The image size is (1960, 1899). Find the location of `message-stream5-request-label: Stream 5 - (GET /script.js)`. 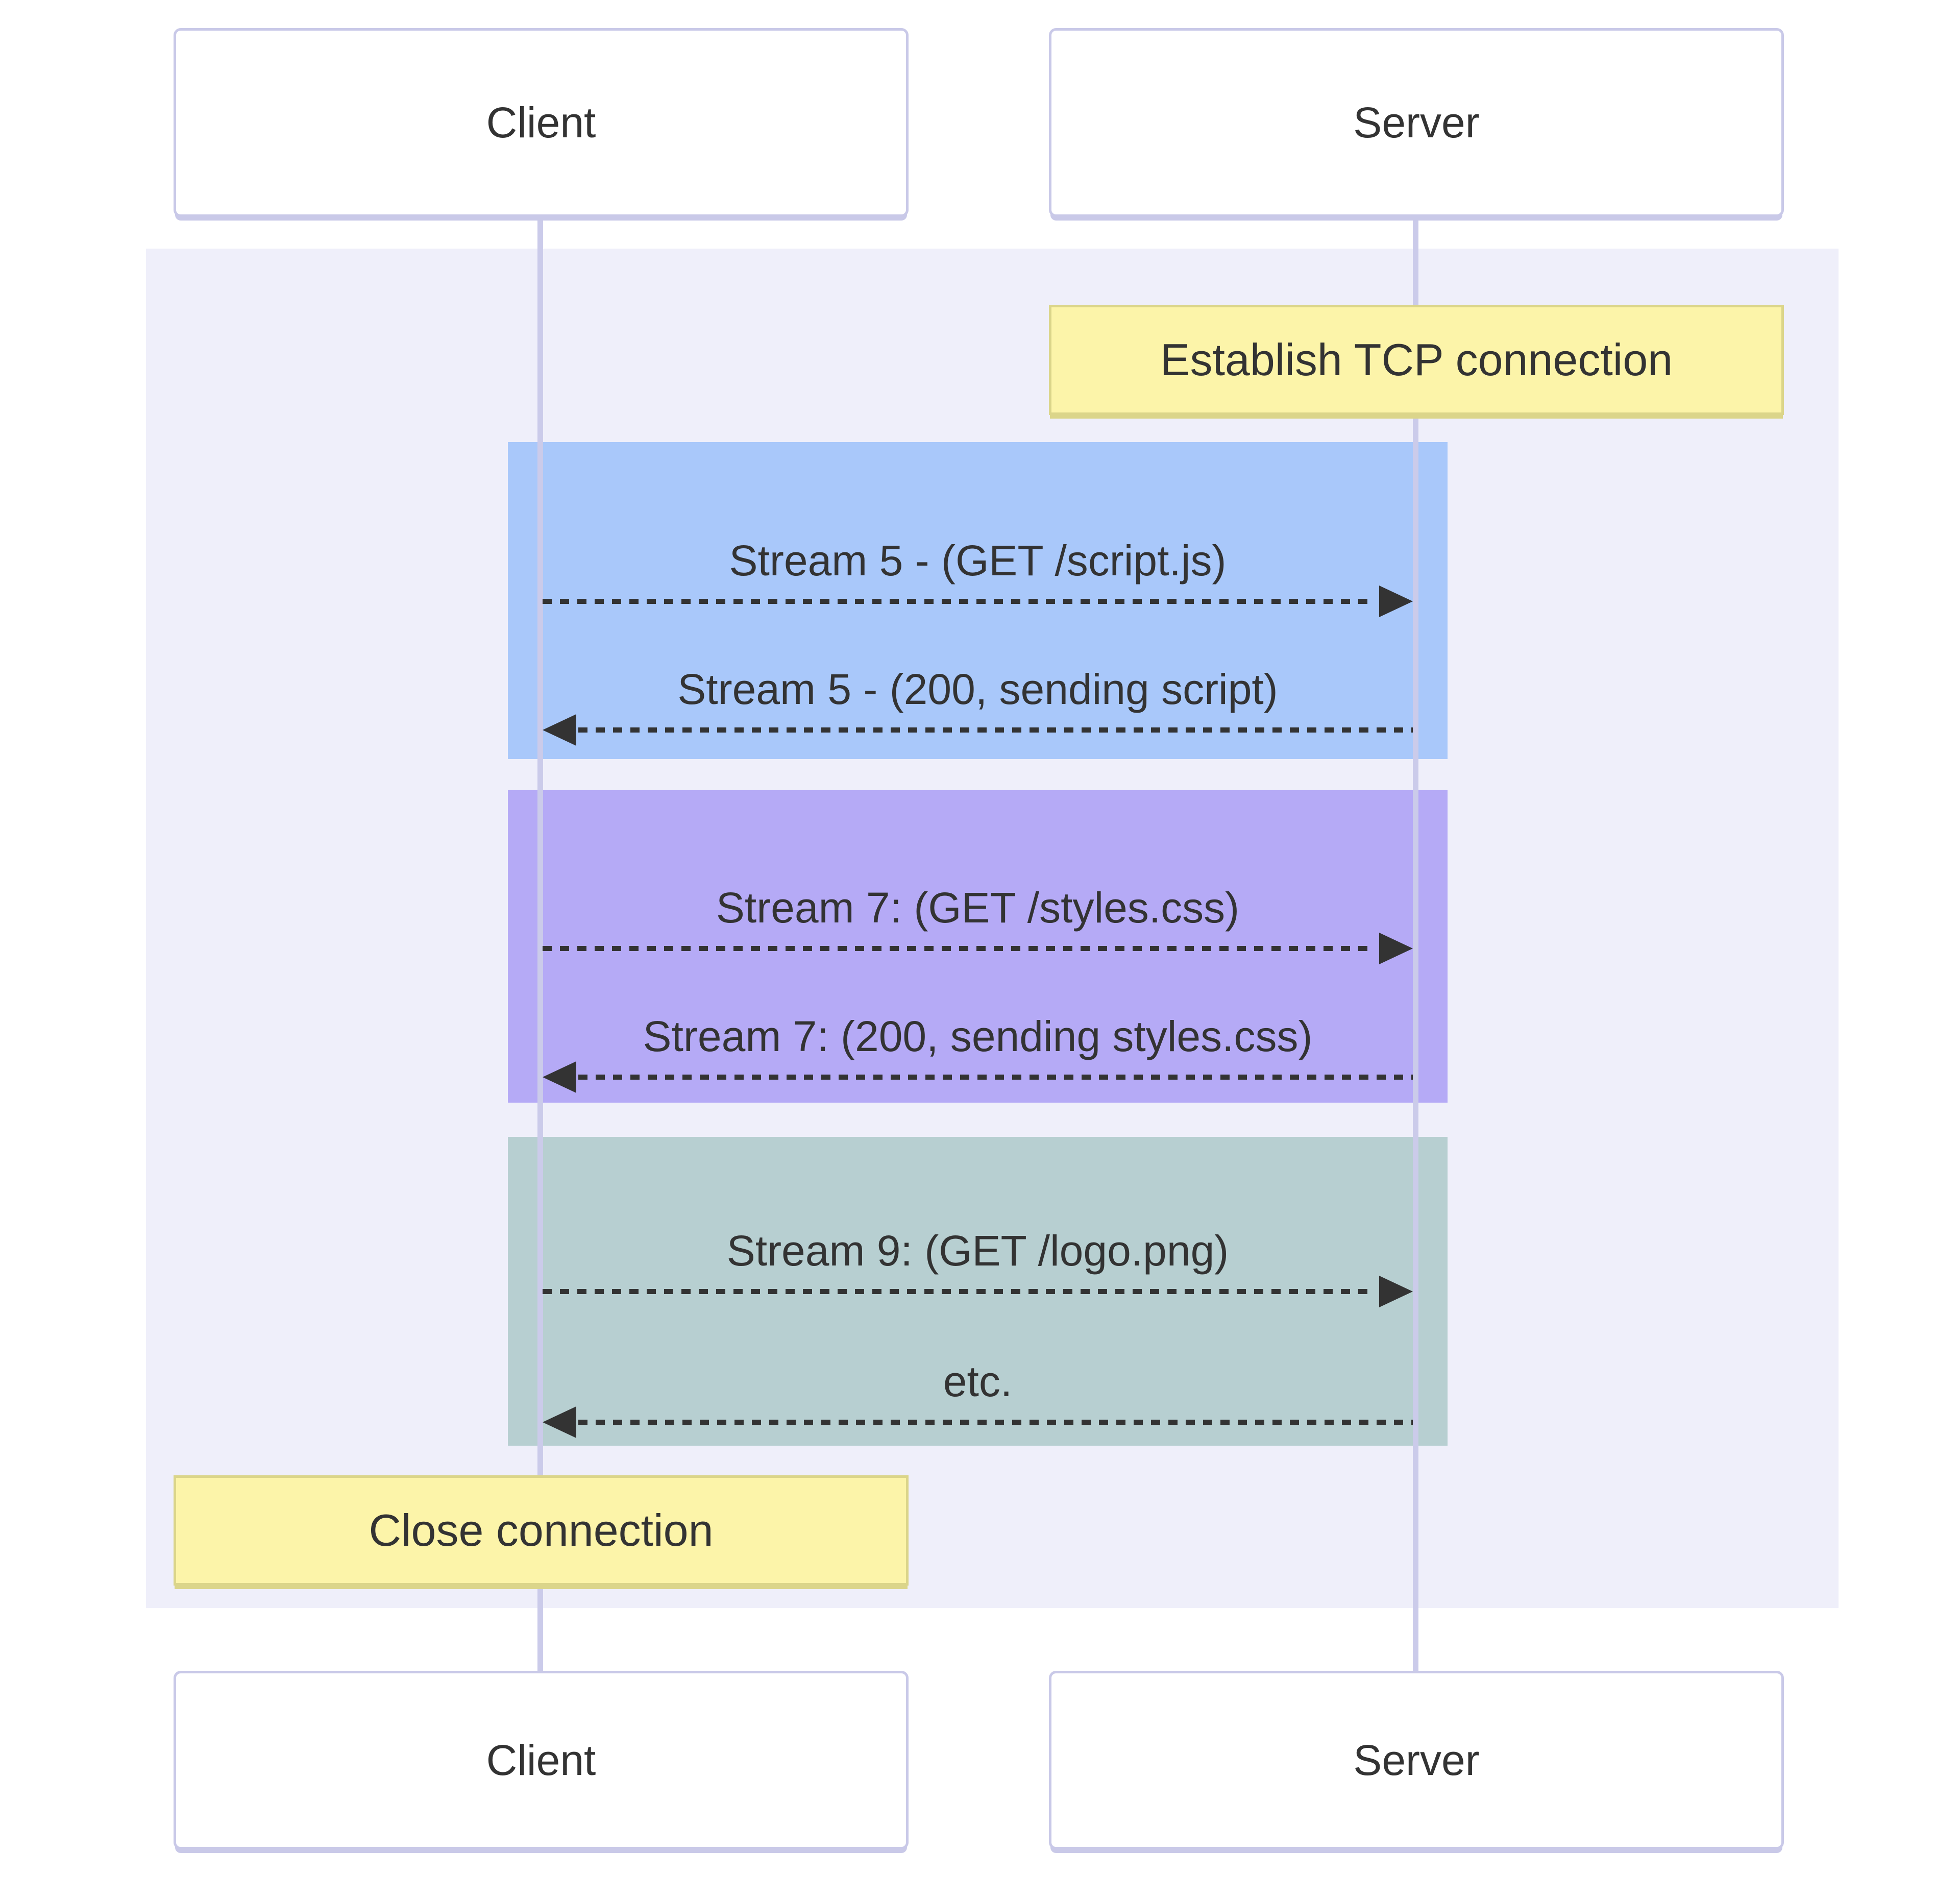

message-stream5-request-label: Stream 5 - (GET /script.js) is located at coordinates (978, 561).